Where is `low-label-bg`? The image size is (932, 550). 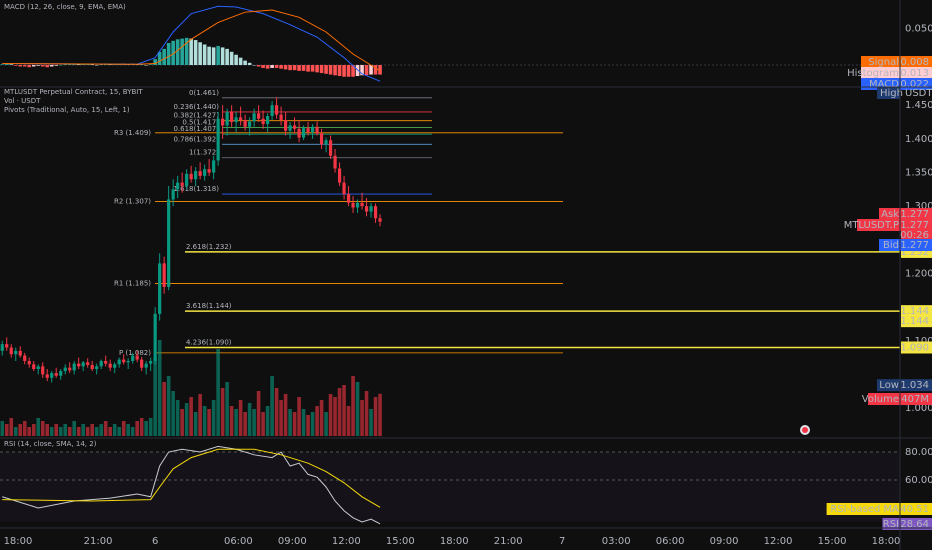 low-label-bg is located at coordinates (889, 385).